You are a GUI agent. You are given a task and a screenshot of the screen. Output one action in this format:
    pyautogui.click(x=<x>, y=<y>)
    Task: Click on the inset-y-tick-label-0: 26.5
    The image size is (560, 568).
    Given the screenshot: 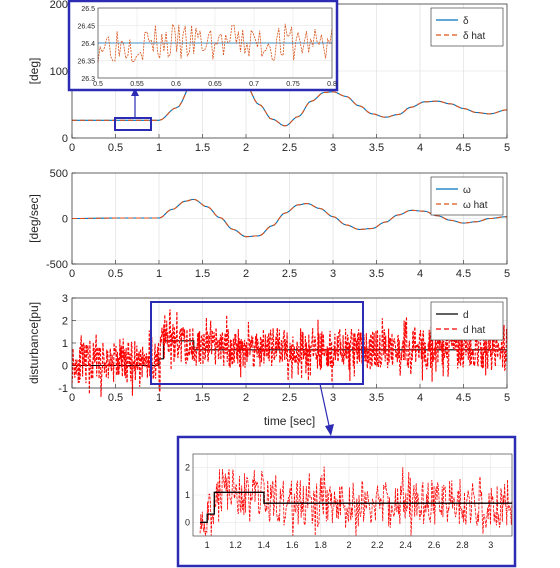 What is the action you would take?
    pyautogui.click(x=88, y=9)
    